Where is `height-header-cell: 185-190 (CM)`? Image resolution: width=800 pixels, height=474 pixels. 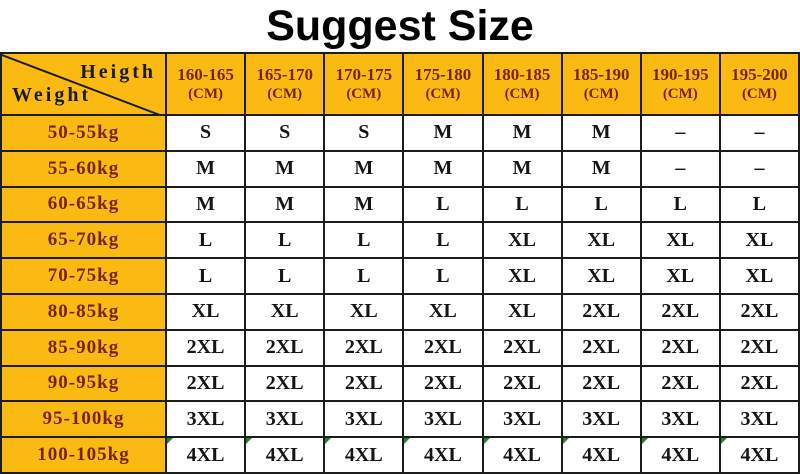
height-header-cell: 185-190 (CM) is located at coordinates (601, 84).